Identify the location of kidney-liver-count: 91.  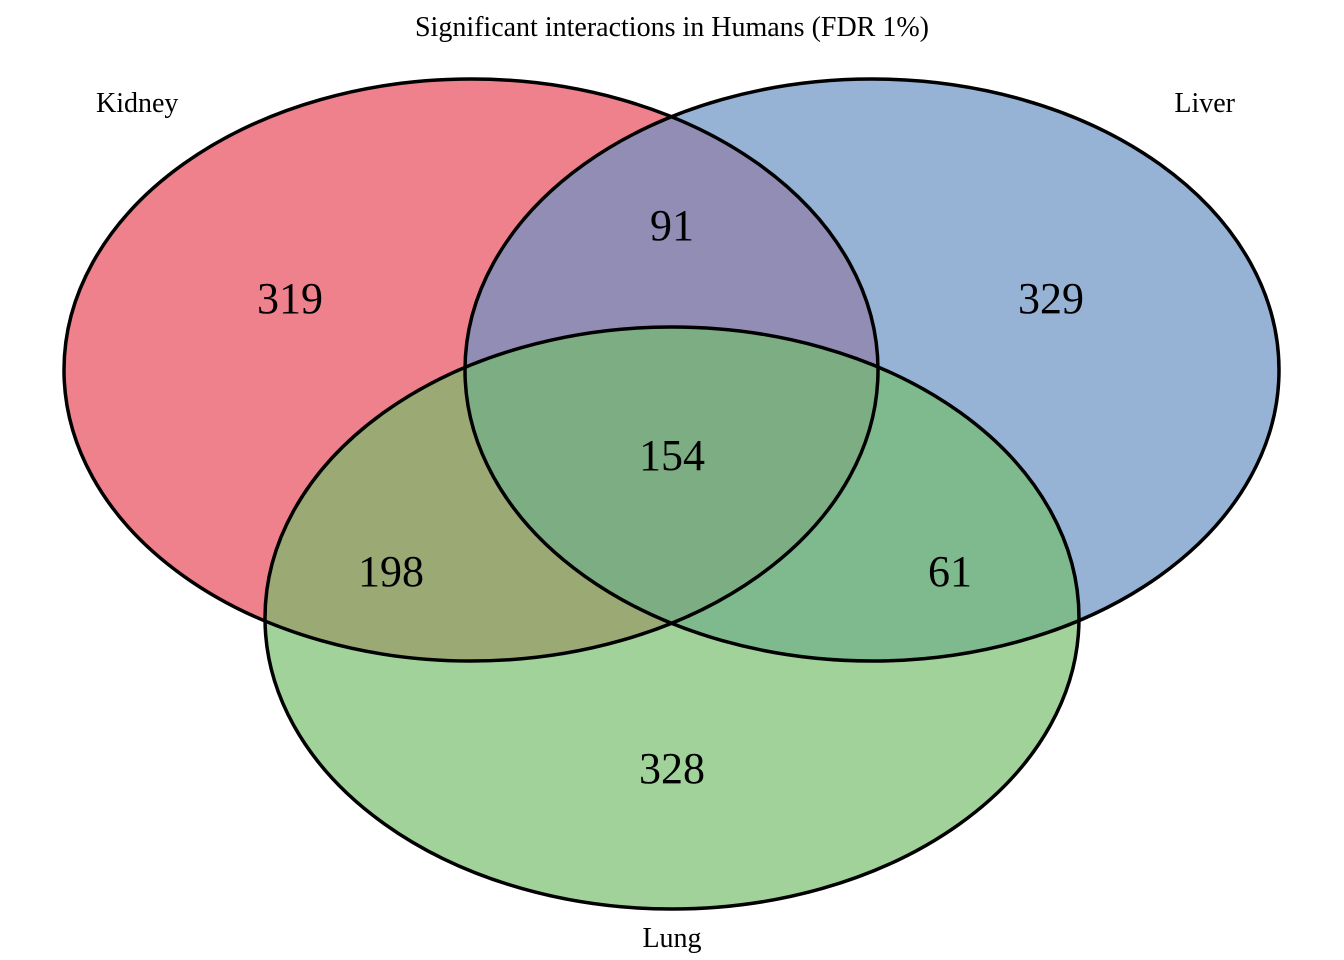
(672, 225).